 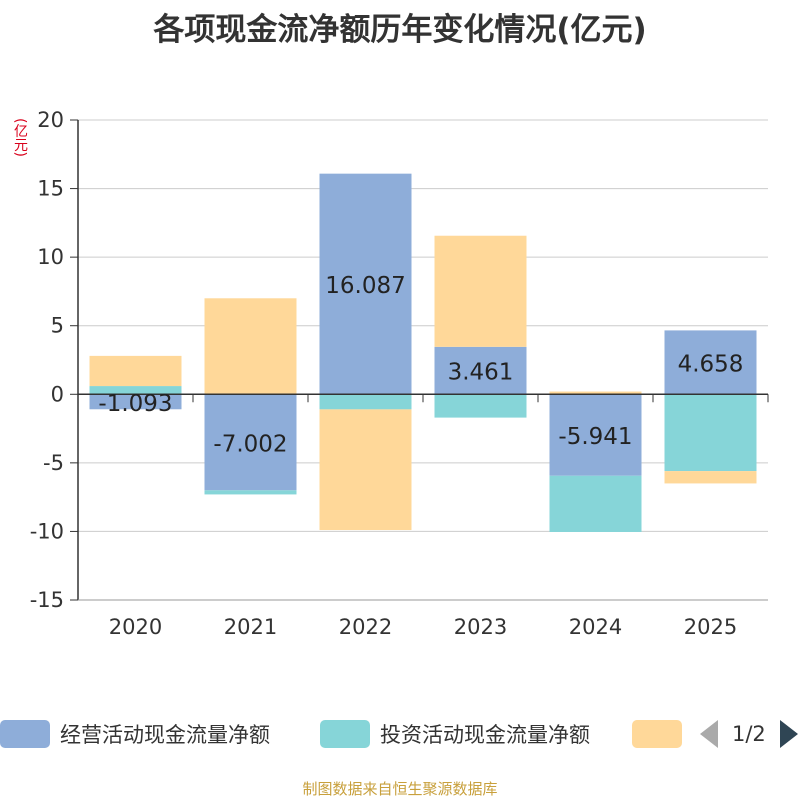 I want to click on prev-page-icon, so click(x=709, y=734).